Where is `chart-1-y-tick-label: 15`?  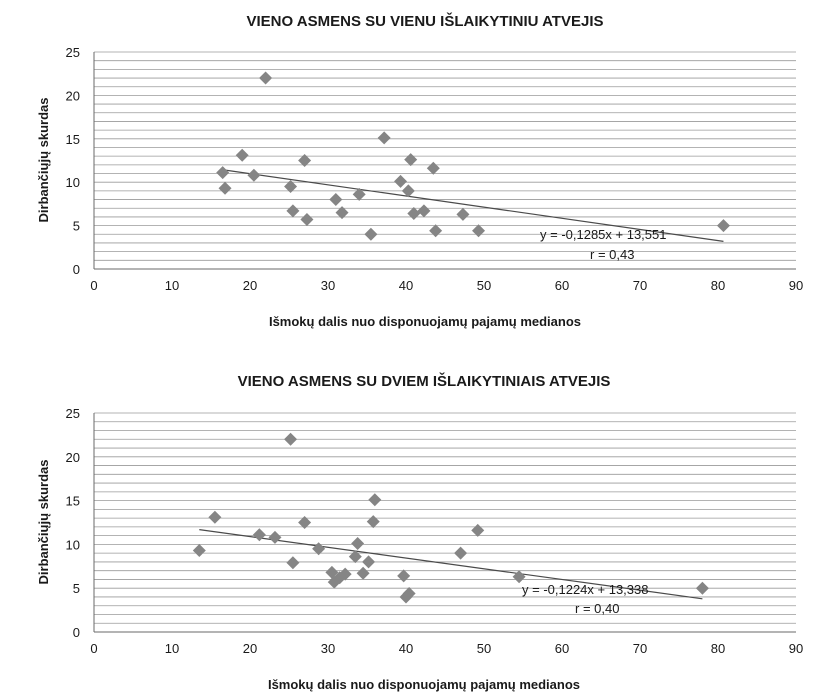 chart-1-y-tick-label: 15 is located at coordinates (73, 139).